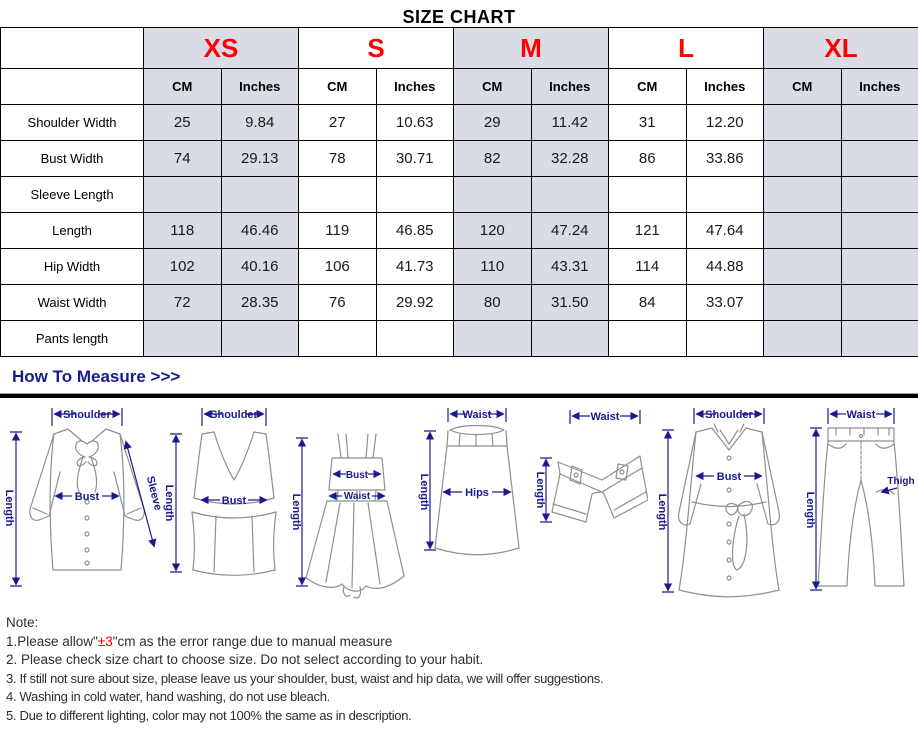 The width and height of the screenshot is (918, 754). I want to click on value-cell: 47.64, so click(725, 230).